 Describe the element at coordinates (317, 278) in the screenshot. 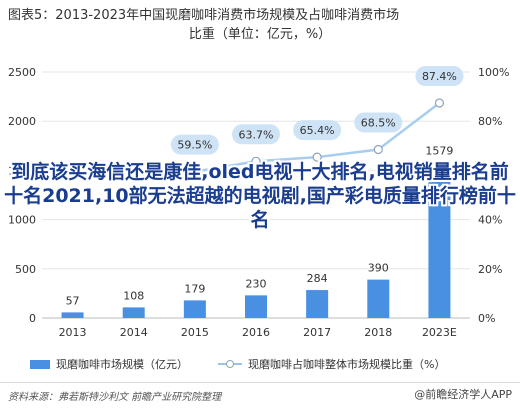

I see `bar-value-label: 284` at that location.